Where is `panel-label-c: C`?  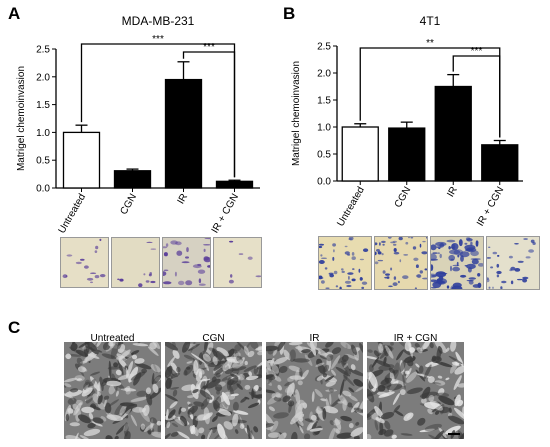
panel-label-c: C is located at coordinates (14, 327).